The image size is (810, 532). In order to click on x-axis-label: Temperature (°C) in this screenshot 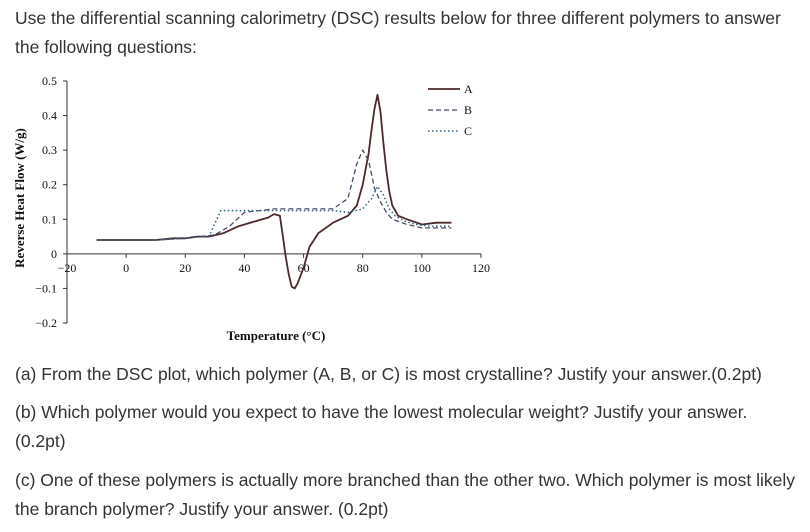, I will do `click(276, 335)`.